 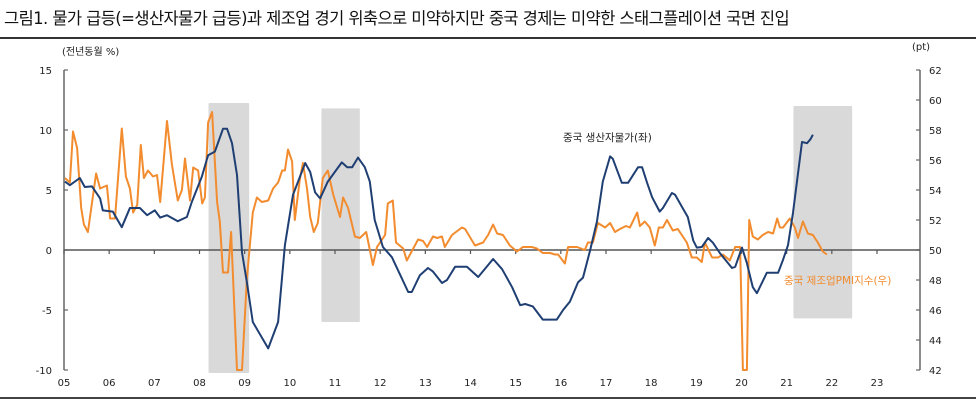 I want to click on title-divider, so click(x=488, y=38).